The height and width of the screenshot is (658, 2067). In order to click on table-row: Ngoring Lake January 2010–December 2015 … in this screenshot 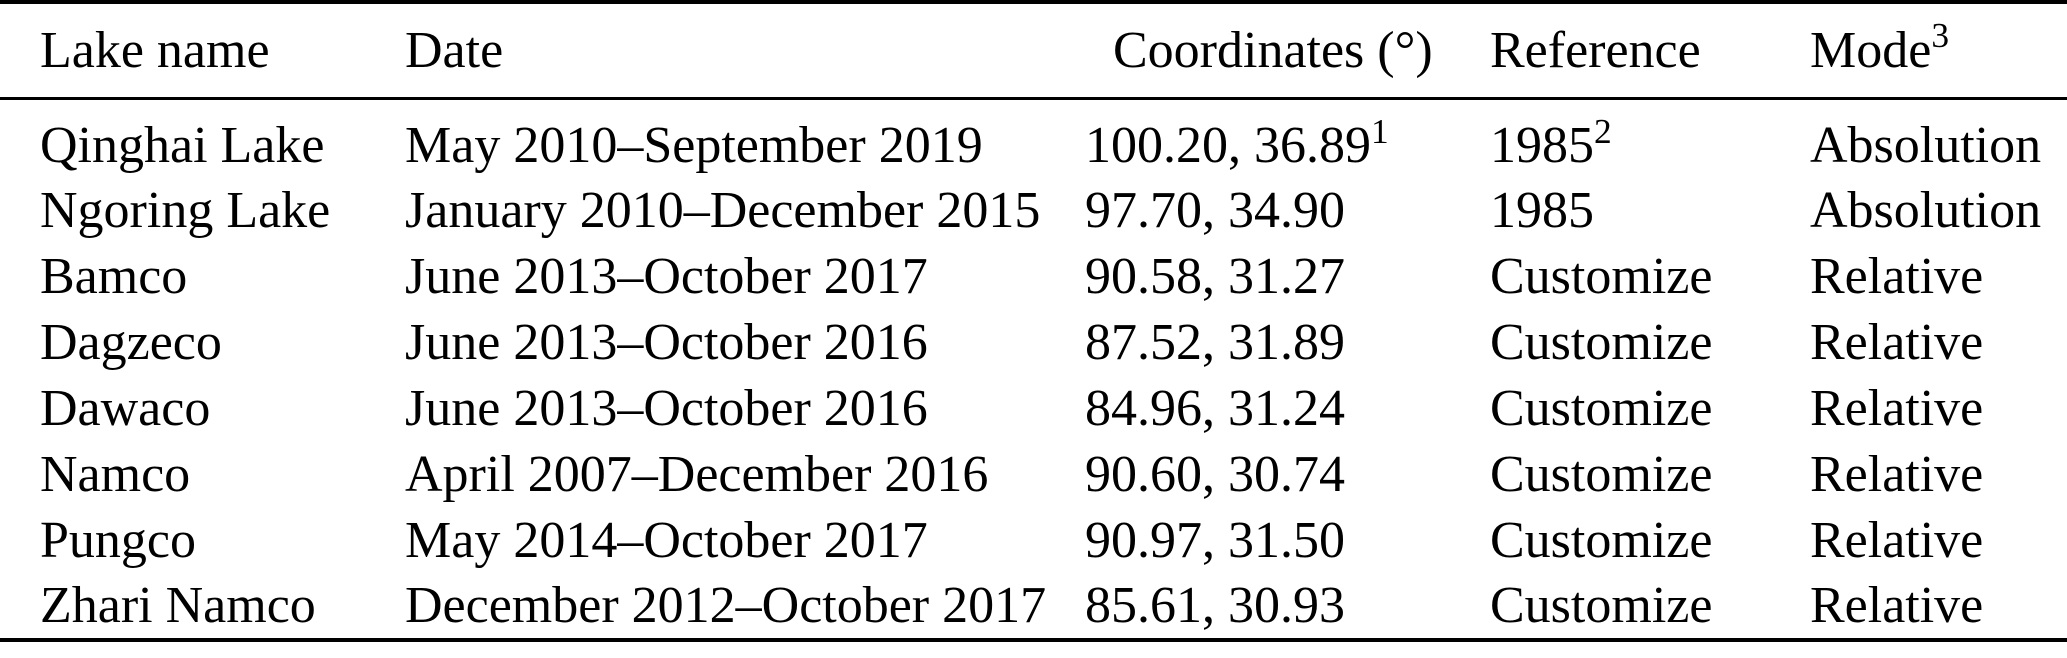, I will do `click(1033, 211)`.